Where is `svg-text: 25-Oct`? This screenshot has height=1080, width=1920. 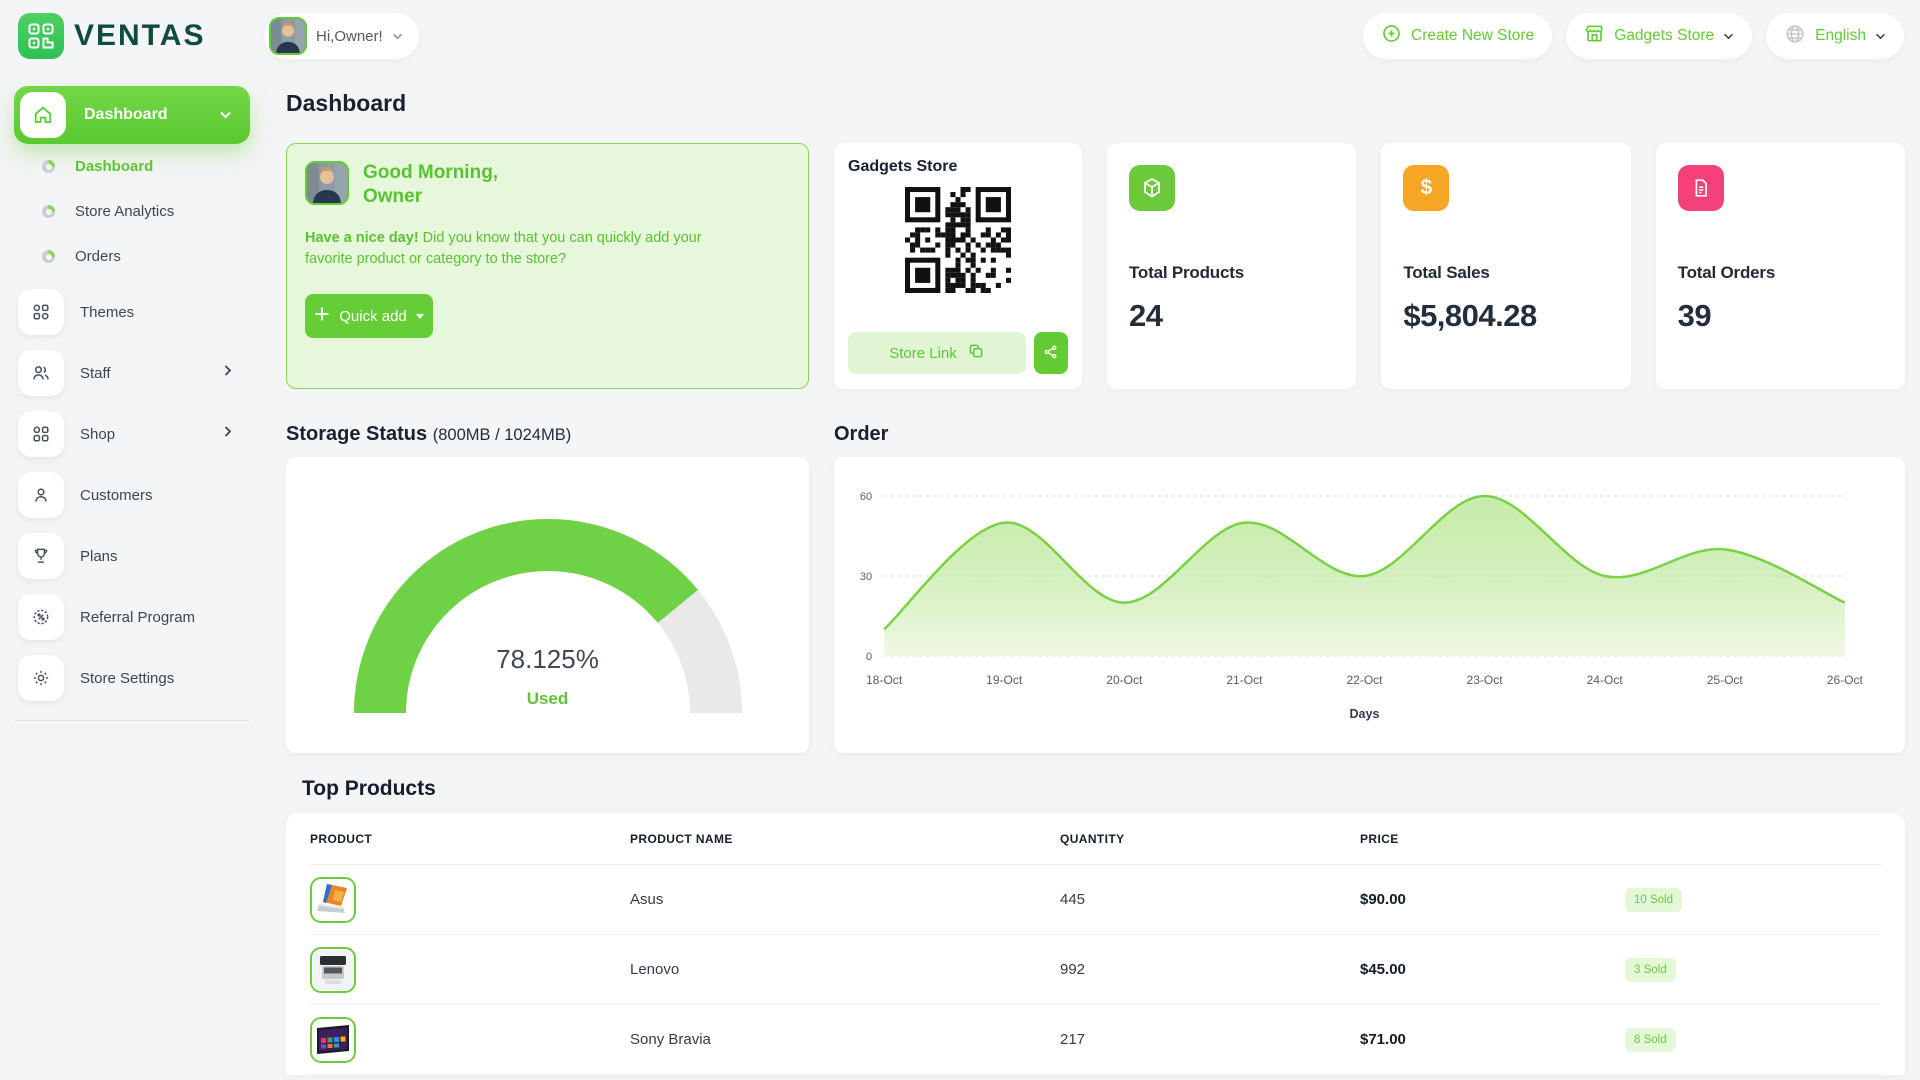
svg-text: 25-Oct is located at coordinates (1725, 680).